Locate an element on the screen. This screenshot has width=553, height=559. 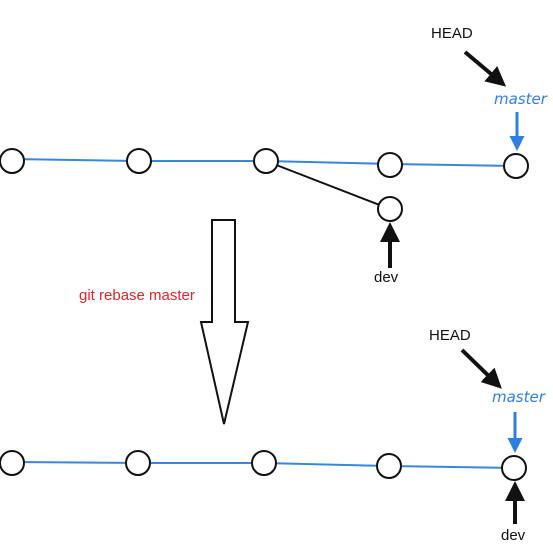
master-label-bottom: master is located at coordinates (519, 397).